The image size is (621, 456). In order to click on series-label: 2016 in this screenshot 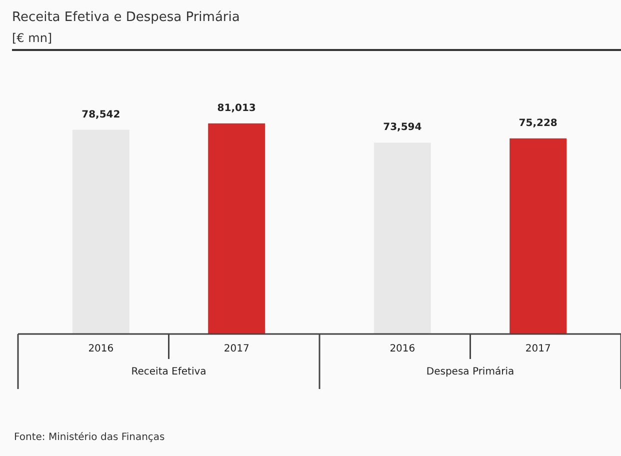, I will do `click(101, 349)`.